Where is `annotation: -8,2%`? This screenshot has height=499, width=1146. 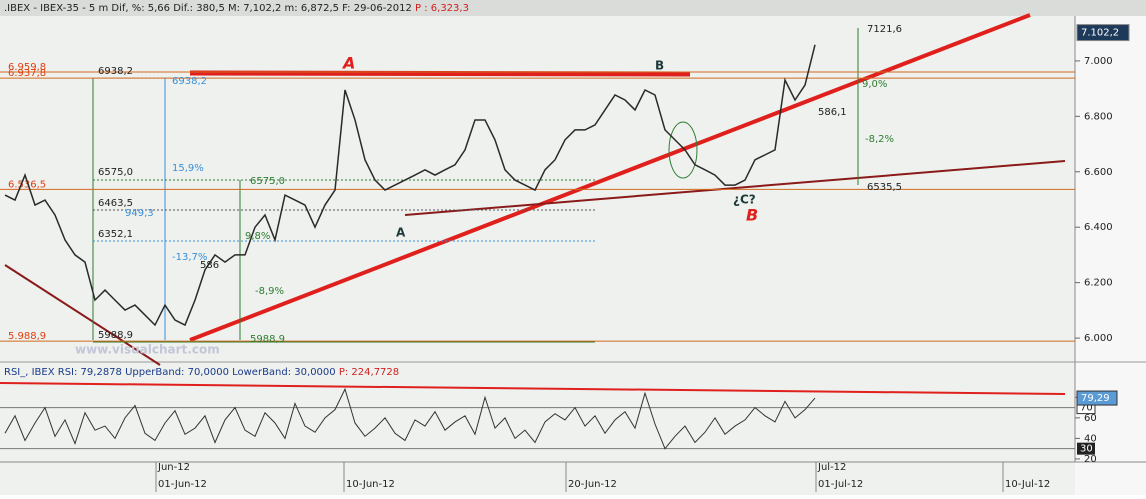
annotation: -8,2% is located at coordinates (879, 139).